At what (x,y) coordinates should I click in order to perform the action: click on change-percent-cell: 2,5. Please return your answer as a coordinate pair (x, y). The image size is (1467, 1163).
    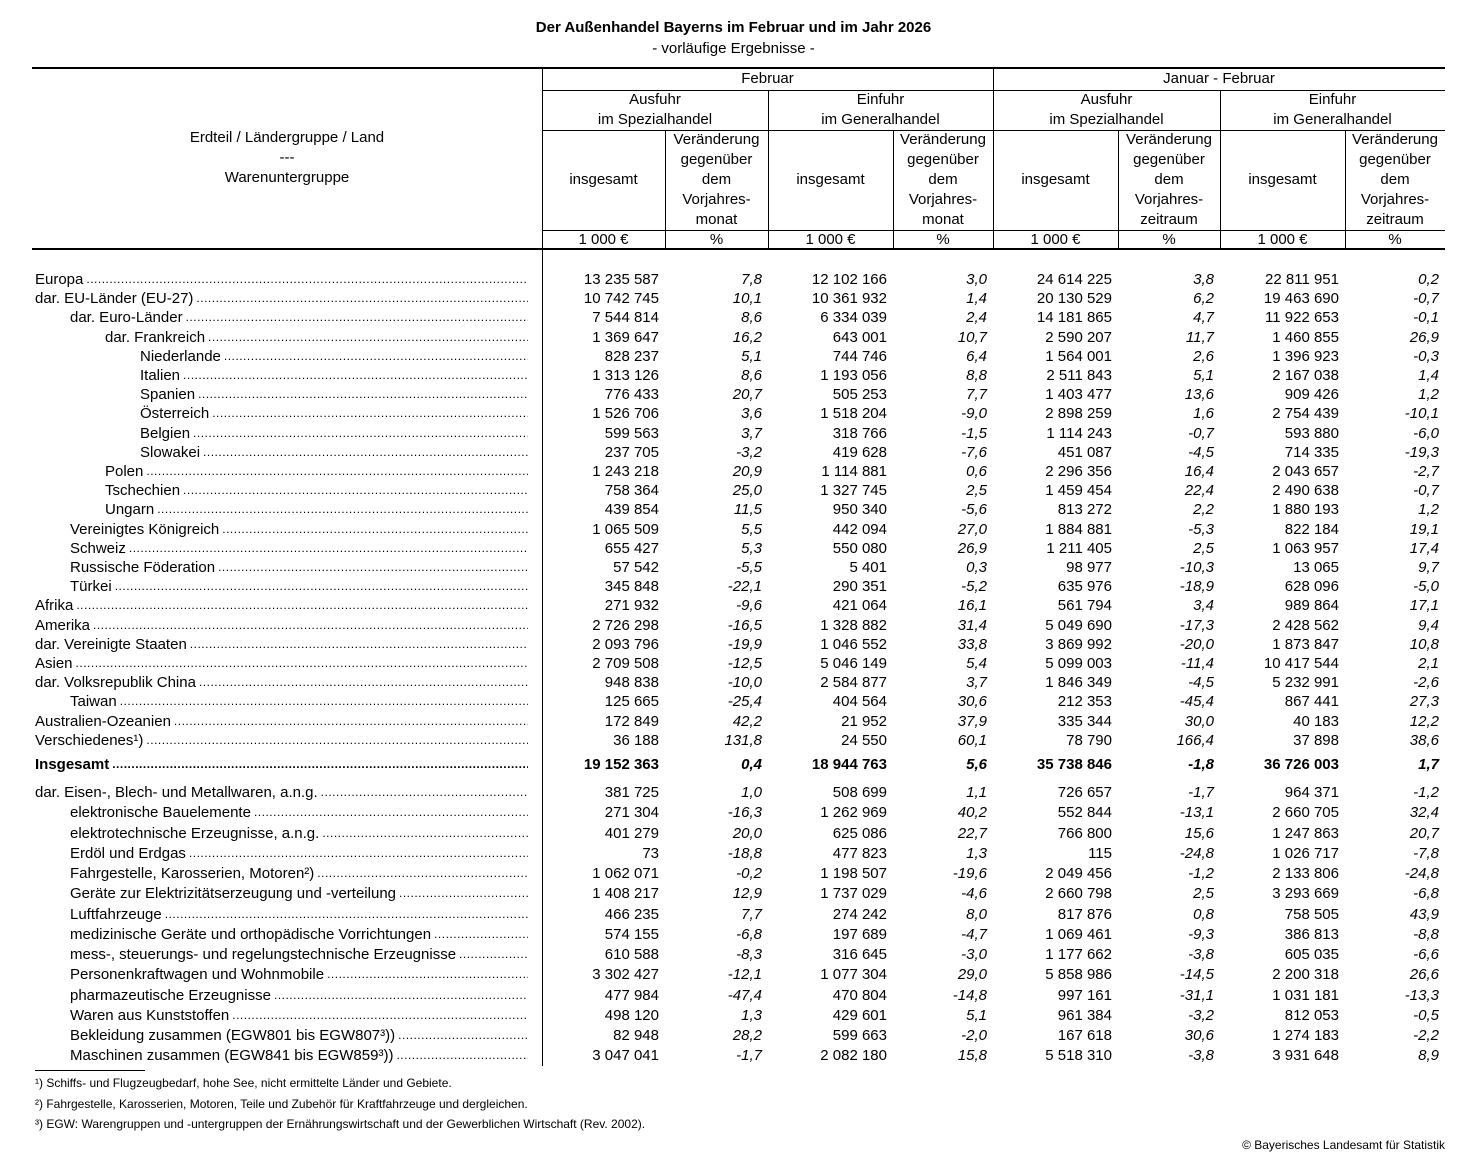
    Looking at the image, I should click on (1203, 548).